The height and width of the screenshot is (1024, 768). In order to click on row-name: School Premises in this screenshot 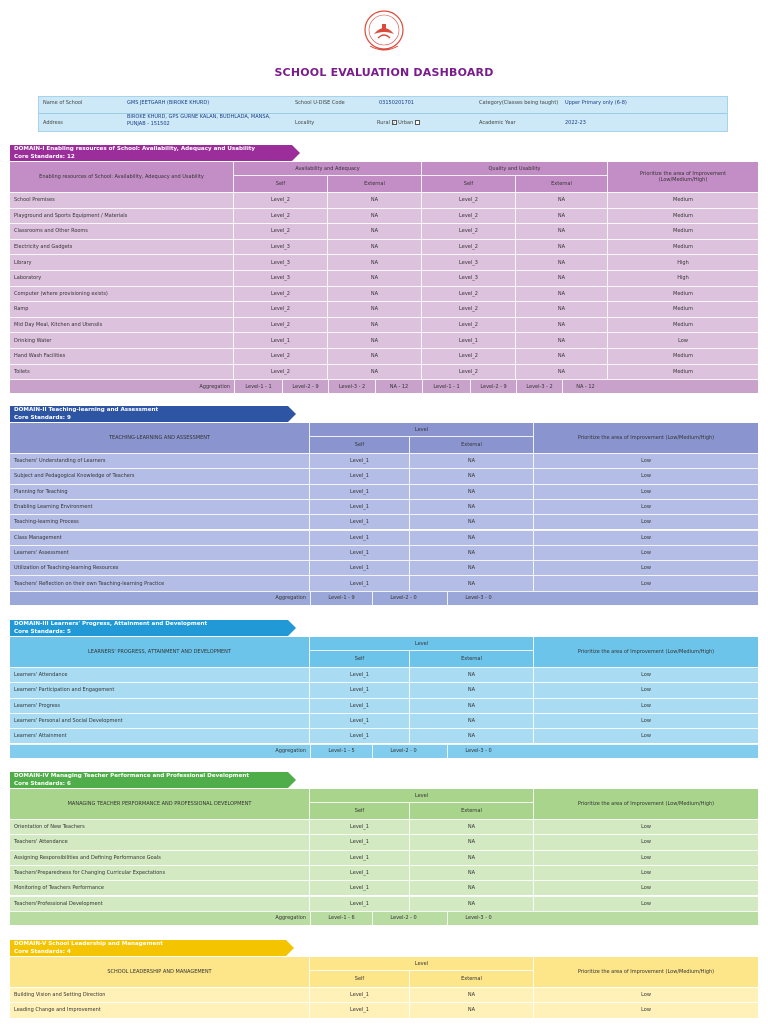, I will do `click(122, 200)`.